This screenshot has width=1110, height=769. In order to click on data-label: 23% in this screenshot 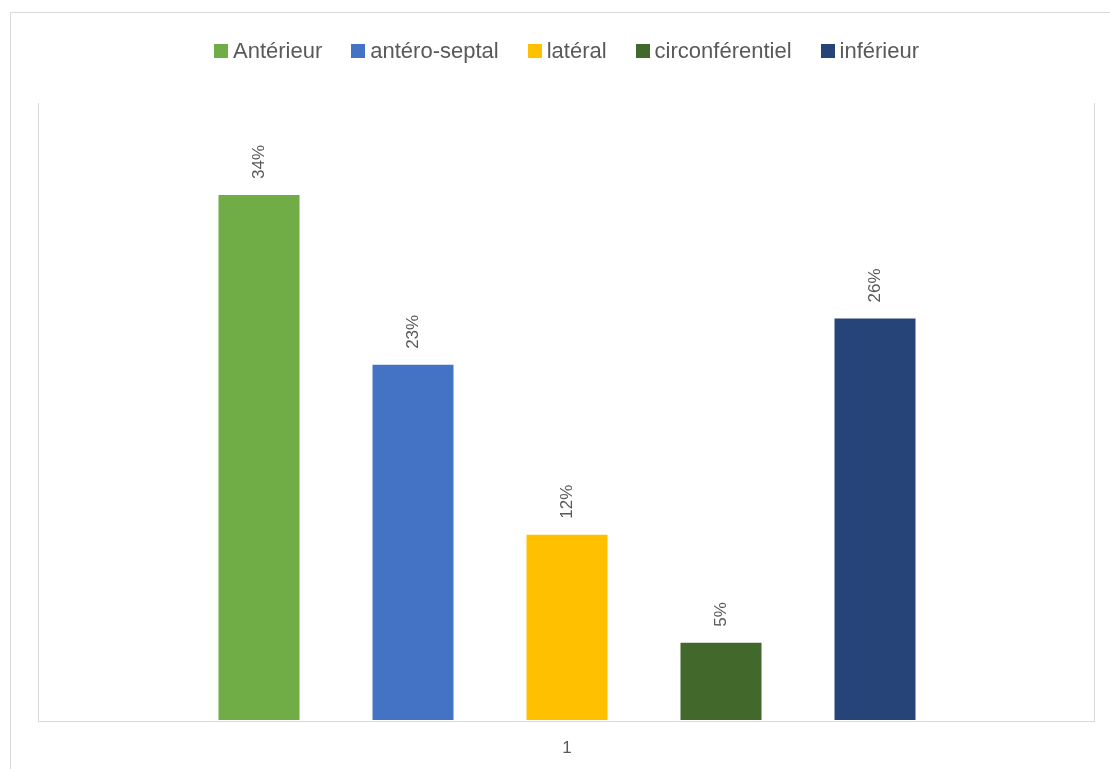, I will do `click(412, 331)`.